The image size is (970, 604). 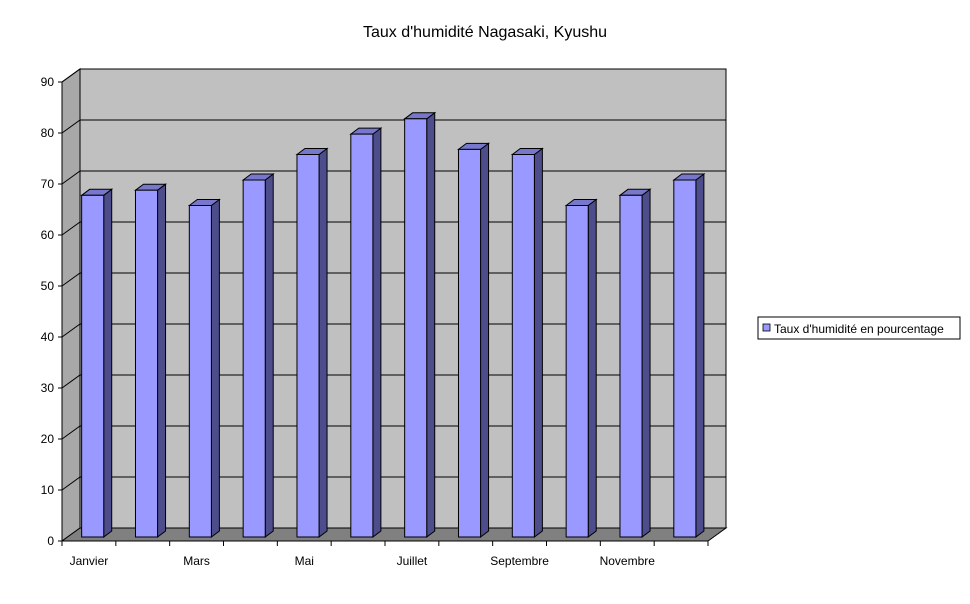 I want to click on legend-box, so click(x=859, y=328).